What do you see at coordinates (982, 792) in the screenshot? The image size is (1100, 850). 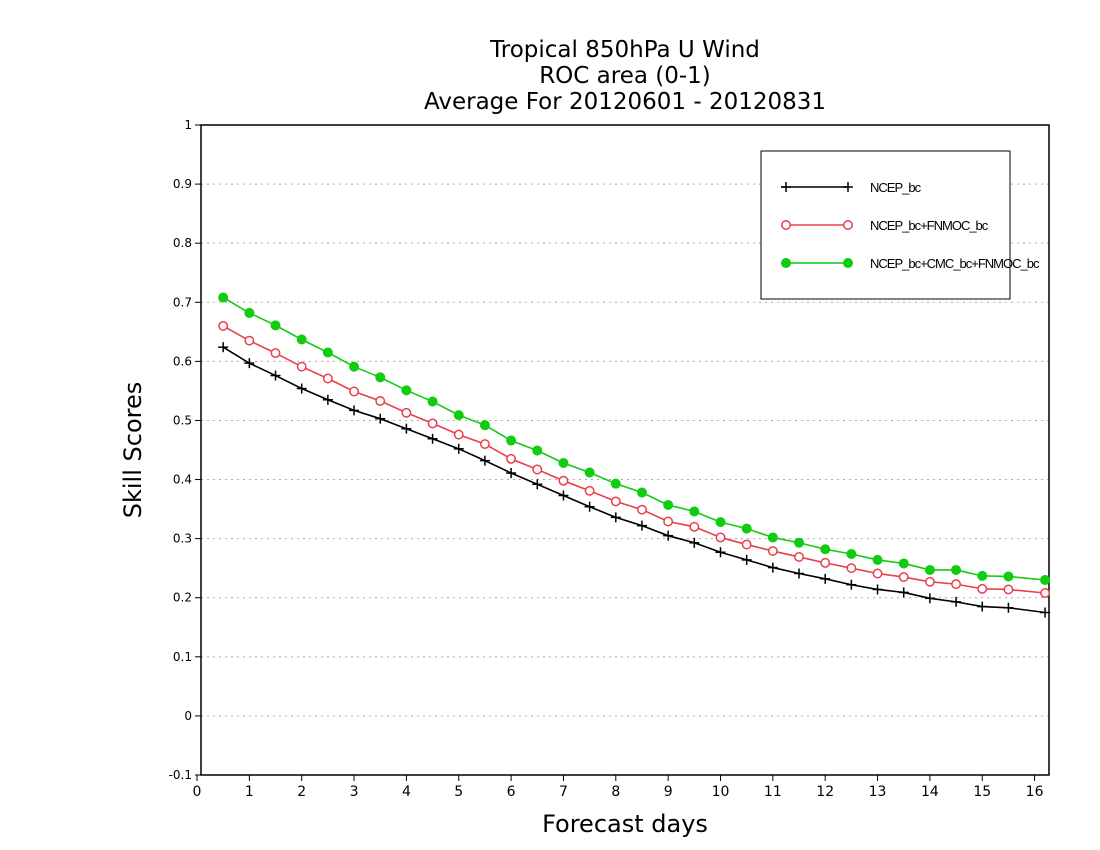 I see `x-tick-label: 15` at bounding box center [982, 792].